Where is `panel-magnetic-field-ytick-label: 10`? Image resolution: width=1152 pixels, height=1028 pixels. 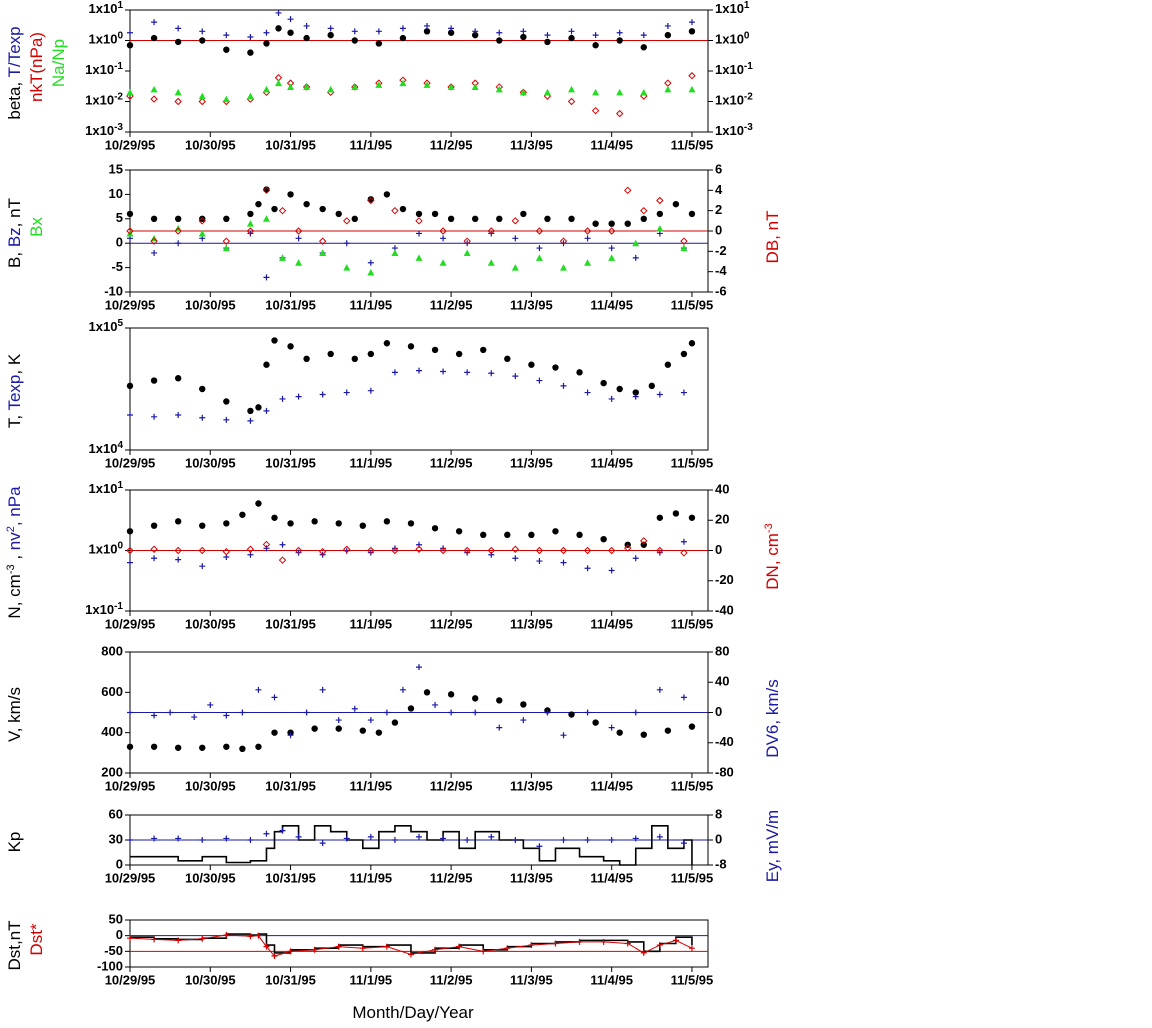 panel-magnetic-field-ytick-label: 10 is located at coordinates (116, 193).